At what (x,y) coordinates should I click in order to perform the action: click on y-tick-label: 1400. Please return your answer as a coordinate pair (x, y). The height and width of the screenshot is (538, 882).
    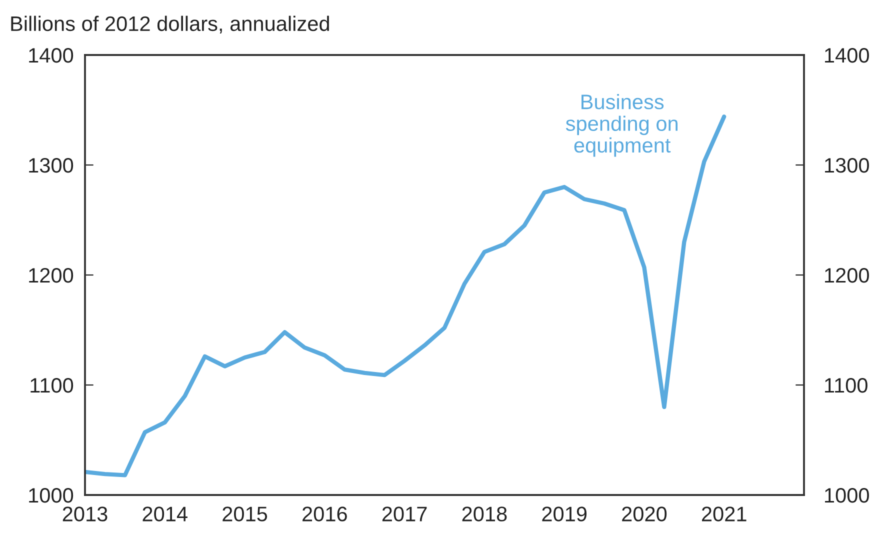
    Looking at the image, I should click on (51, 55).